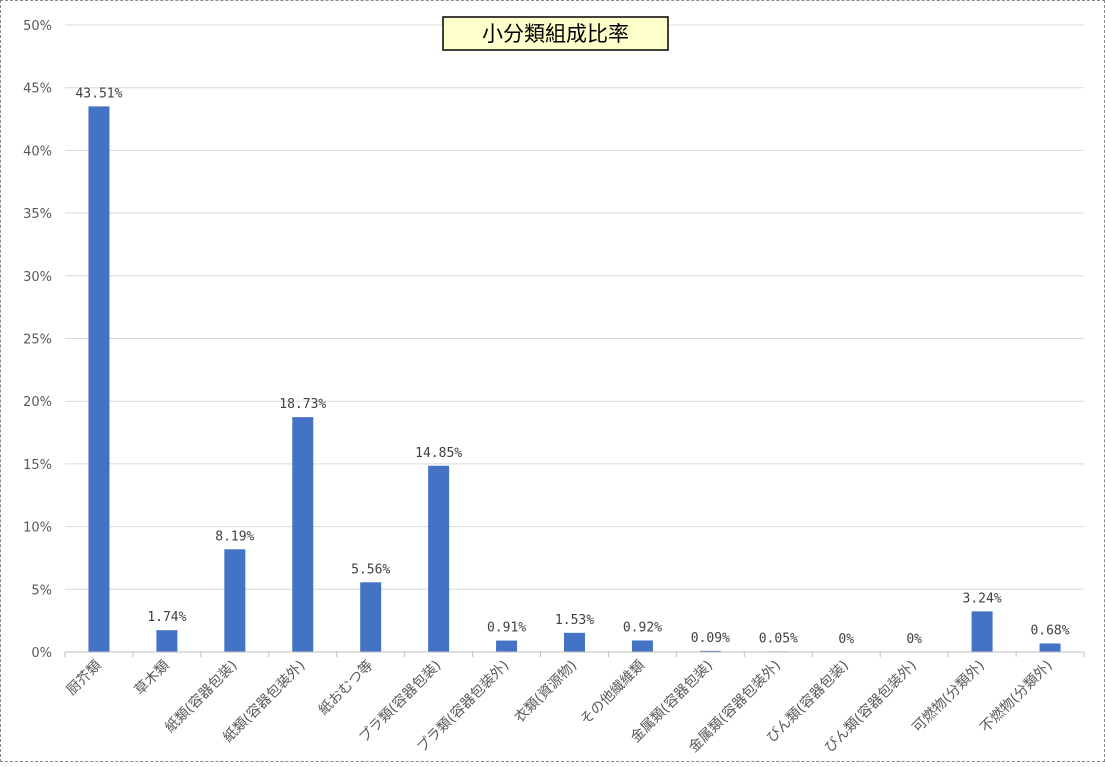 The height and width of the screenshot is (767, 1105). What do you see at coordinates (370, 569) in the screenshot?
I see `data-label: 5.56%` at bounding box center [370, 569].